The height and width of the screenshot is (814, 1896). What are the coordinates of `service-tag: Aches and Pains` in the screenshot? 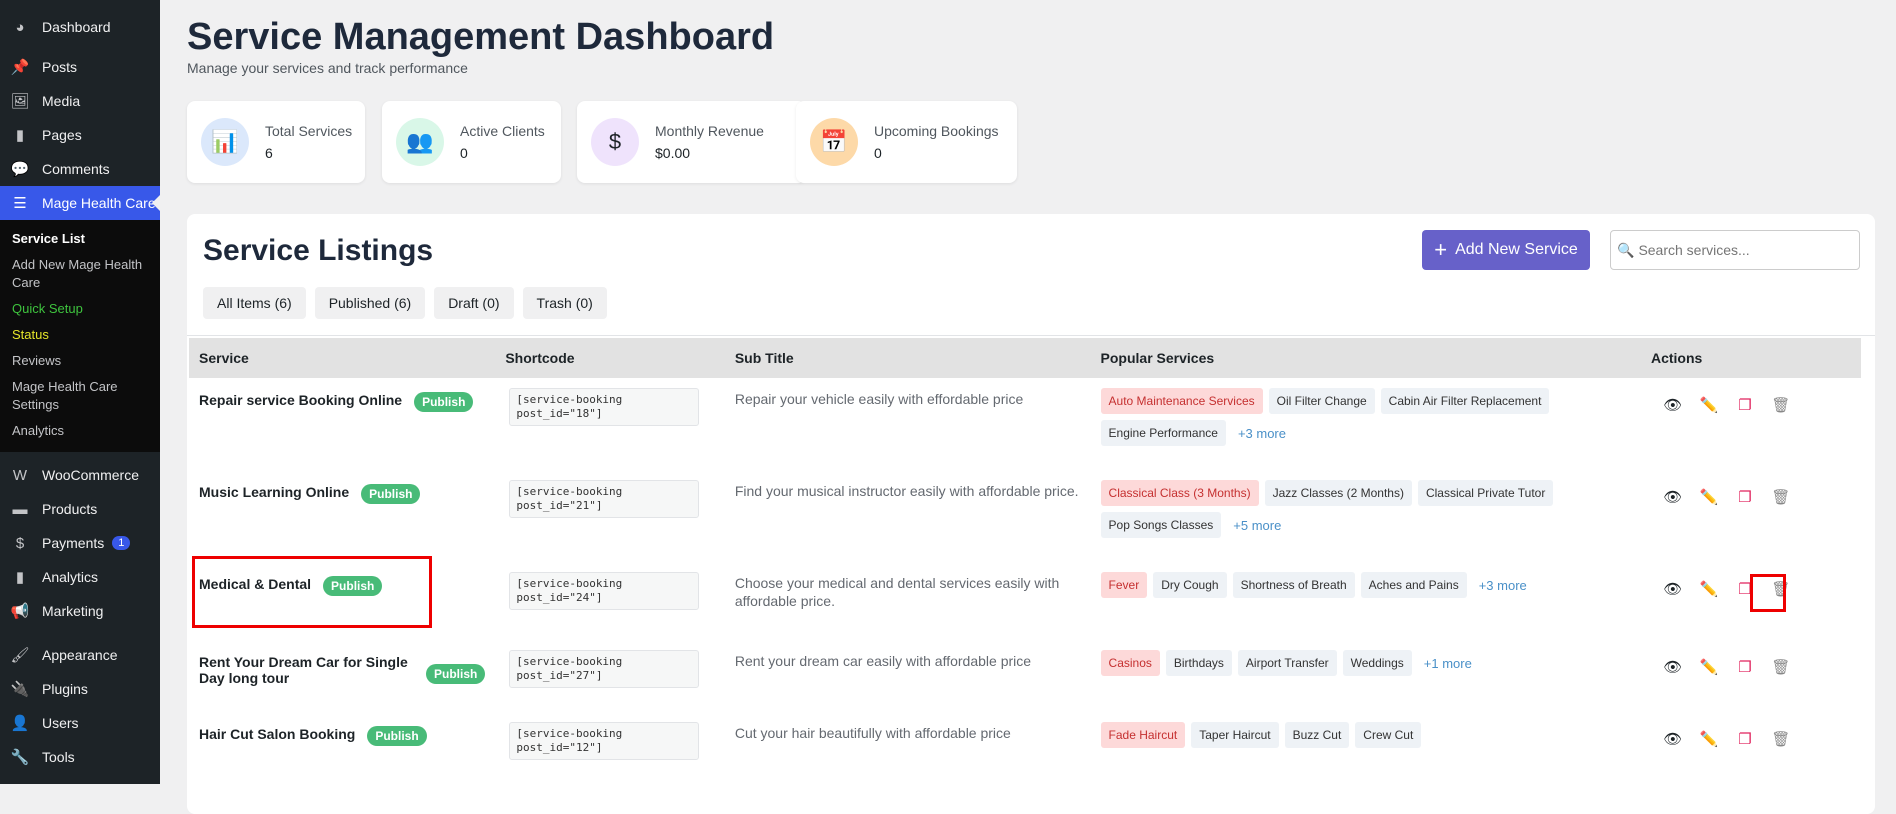 It's located at (1413, 585).